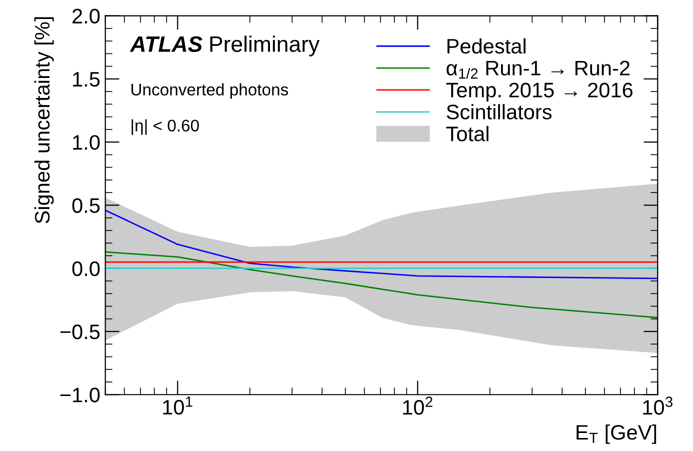 The width and height of the screenshot is (693, 451). I want to click on annotation: Unconverted photons, so click(209, 91).